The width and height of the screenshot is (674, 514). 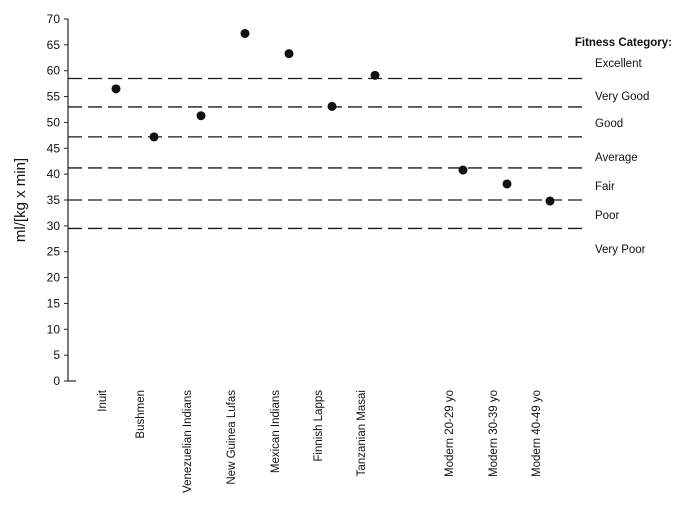 What do you see at coordinates (618, 64) in the screenshot?
I see `fitness-category-label: Excellent` at bounding box center [618, 64].